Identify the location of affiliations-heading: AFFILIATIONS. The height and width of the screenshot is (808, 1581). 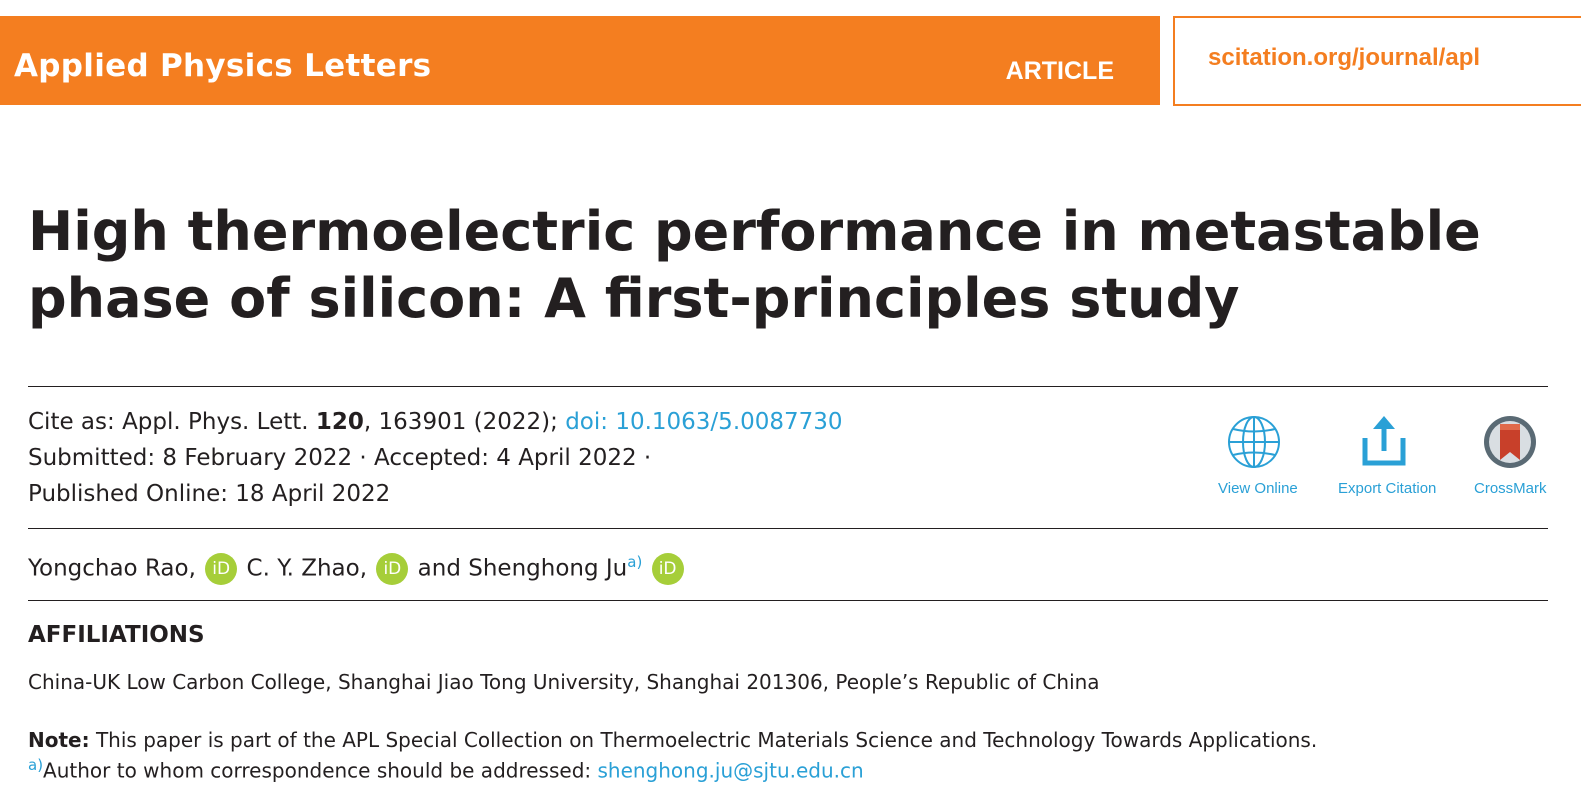
(116, 635).